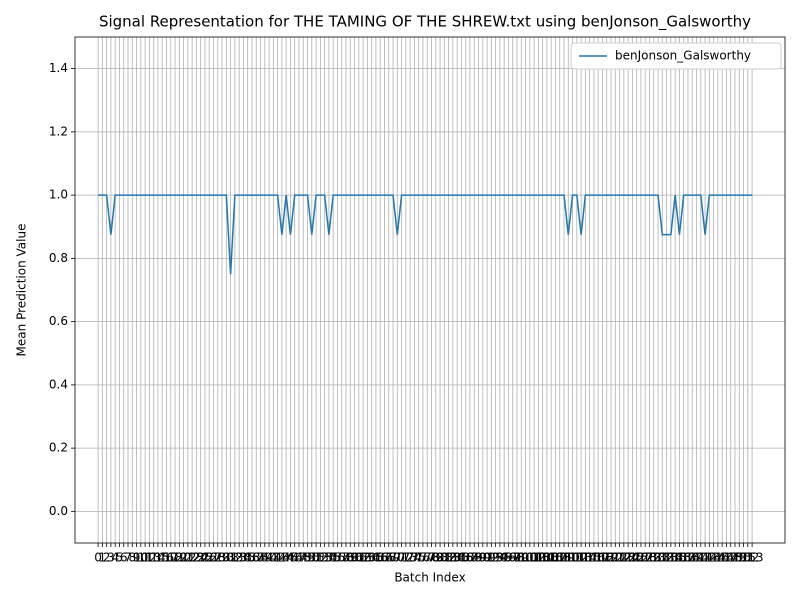 This screenshot has width=800, height=600. What do you see at coordinates (529, 558) in the screenshot?
I see `x-tick-label: 101` at bounding box center [529, 558].